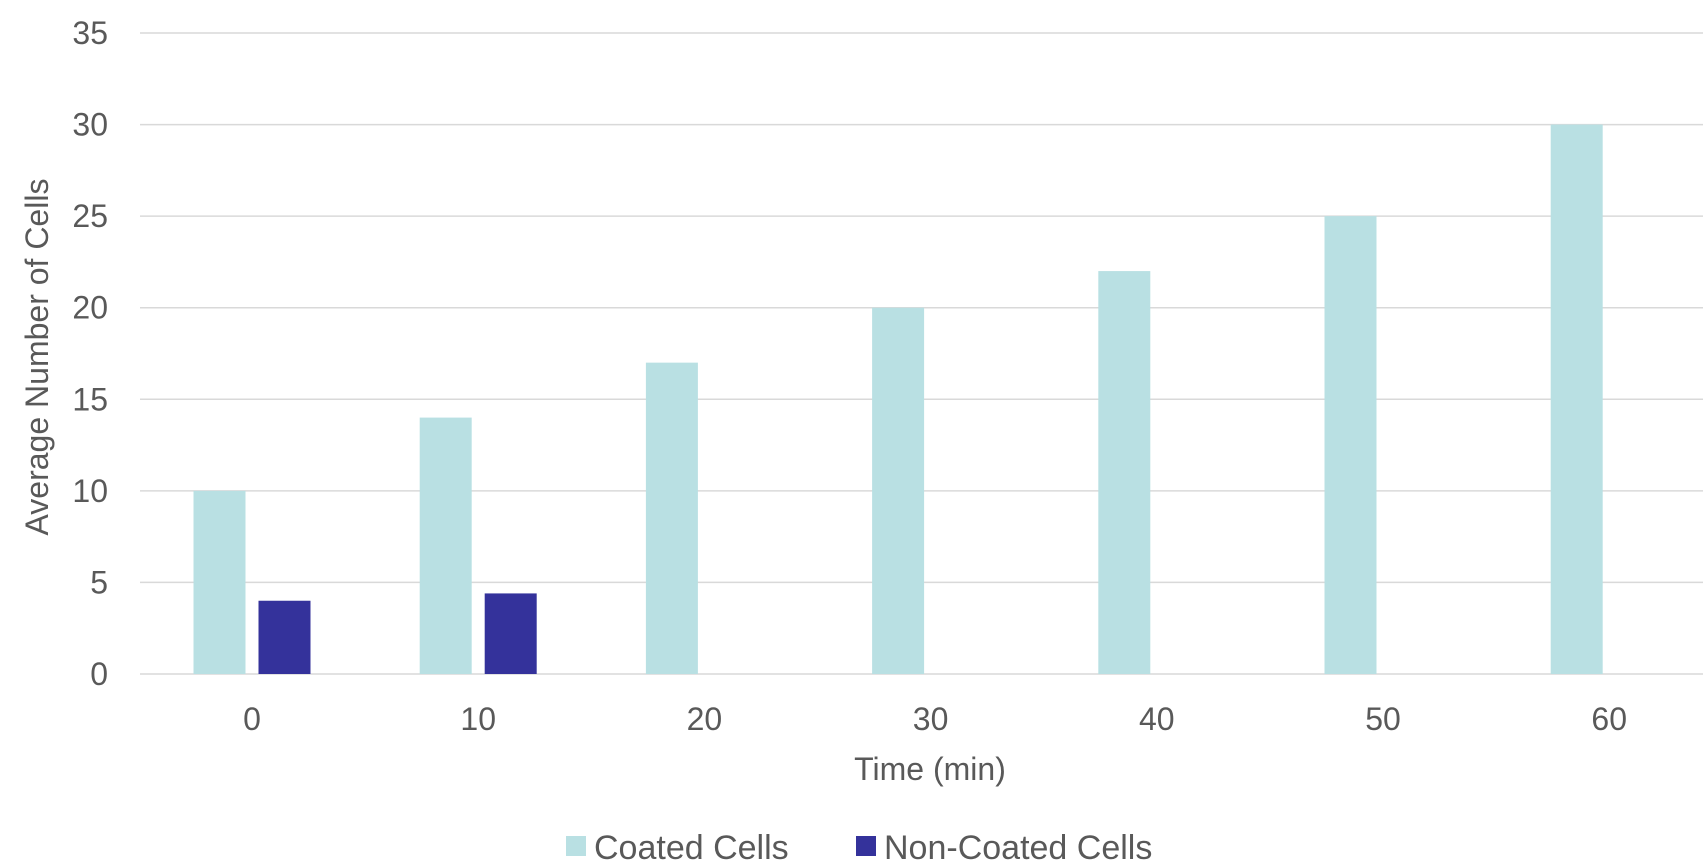 The height and width of the screenshot is (863, 1703). What do you see at coordinates (99, 582) in the screenshot?
I see `y-tick-label: 5` at bounding box center [99, 582].